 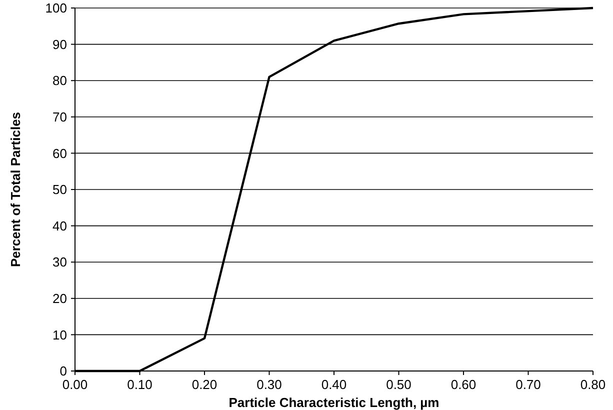 I want to click on y-tick-label: 0, so click(x=63, y=371).